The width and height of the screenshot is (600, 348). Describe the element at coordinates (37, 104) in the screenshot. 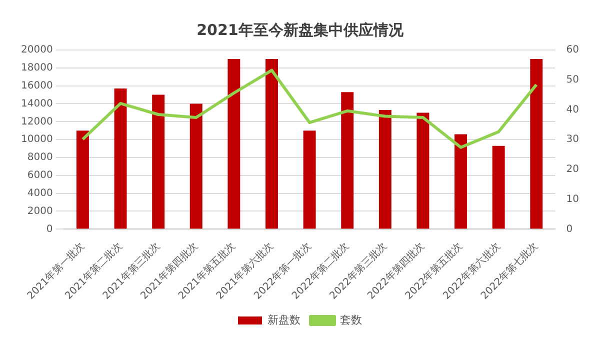

I see `y-tick-label: 14000` at that location.